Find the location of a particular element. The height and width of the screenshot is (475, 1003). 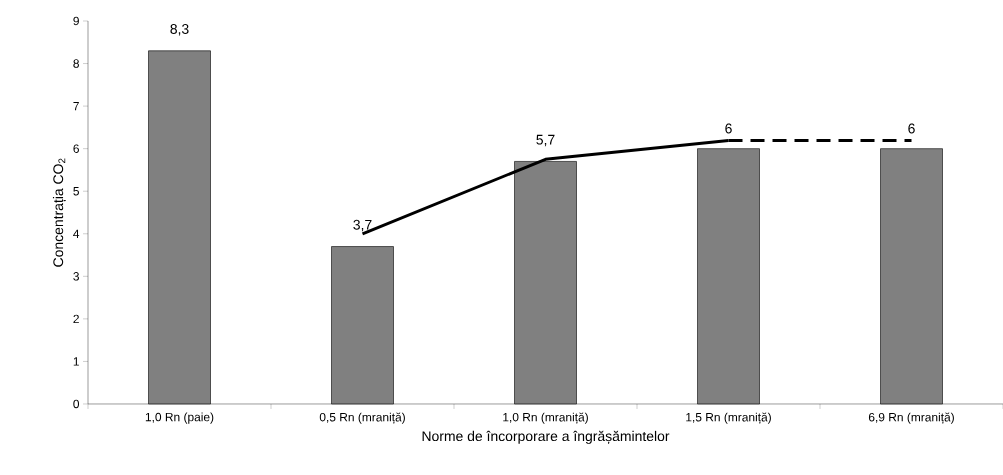

y-tick-label: 9 is located at coordinates (76, 21).